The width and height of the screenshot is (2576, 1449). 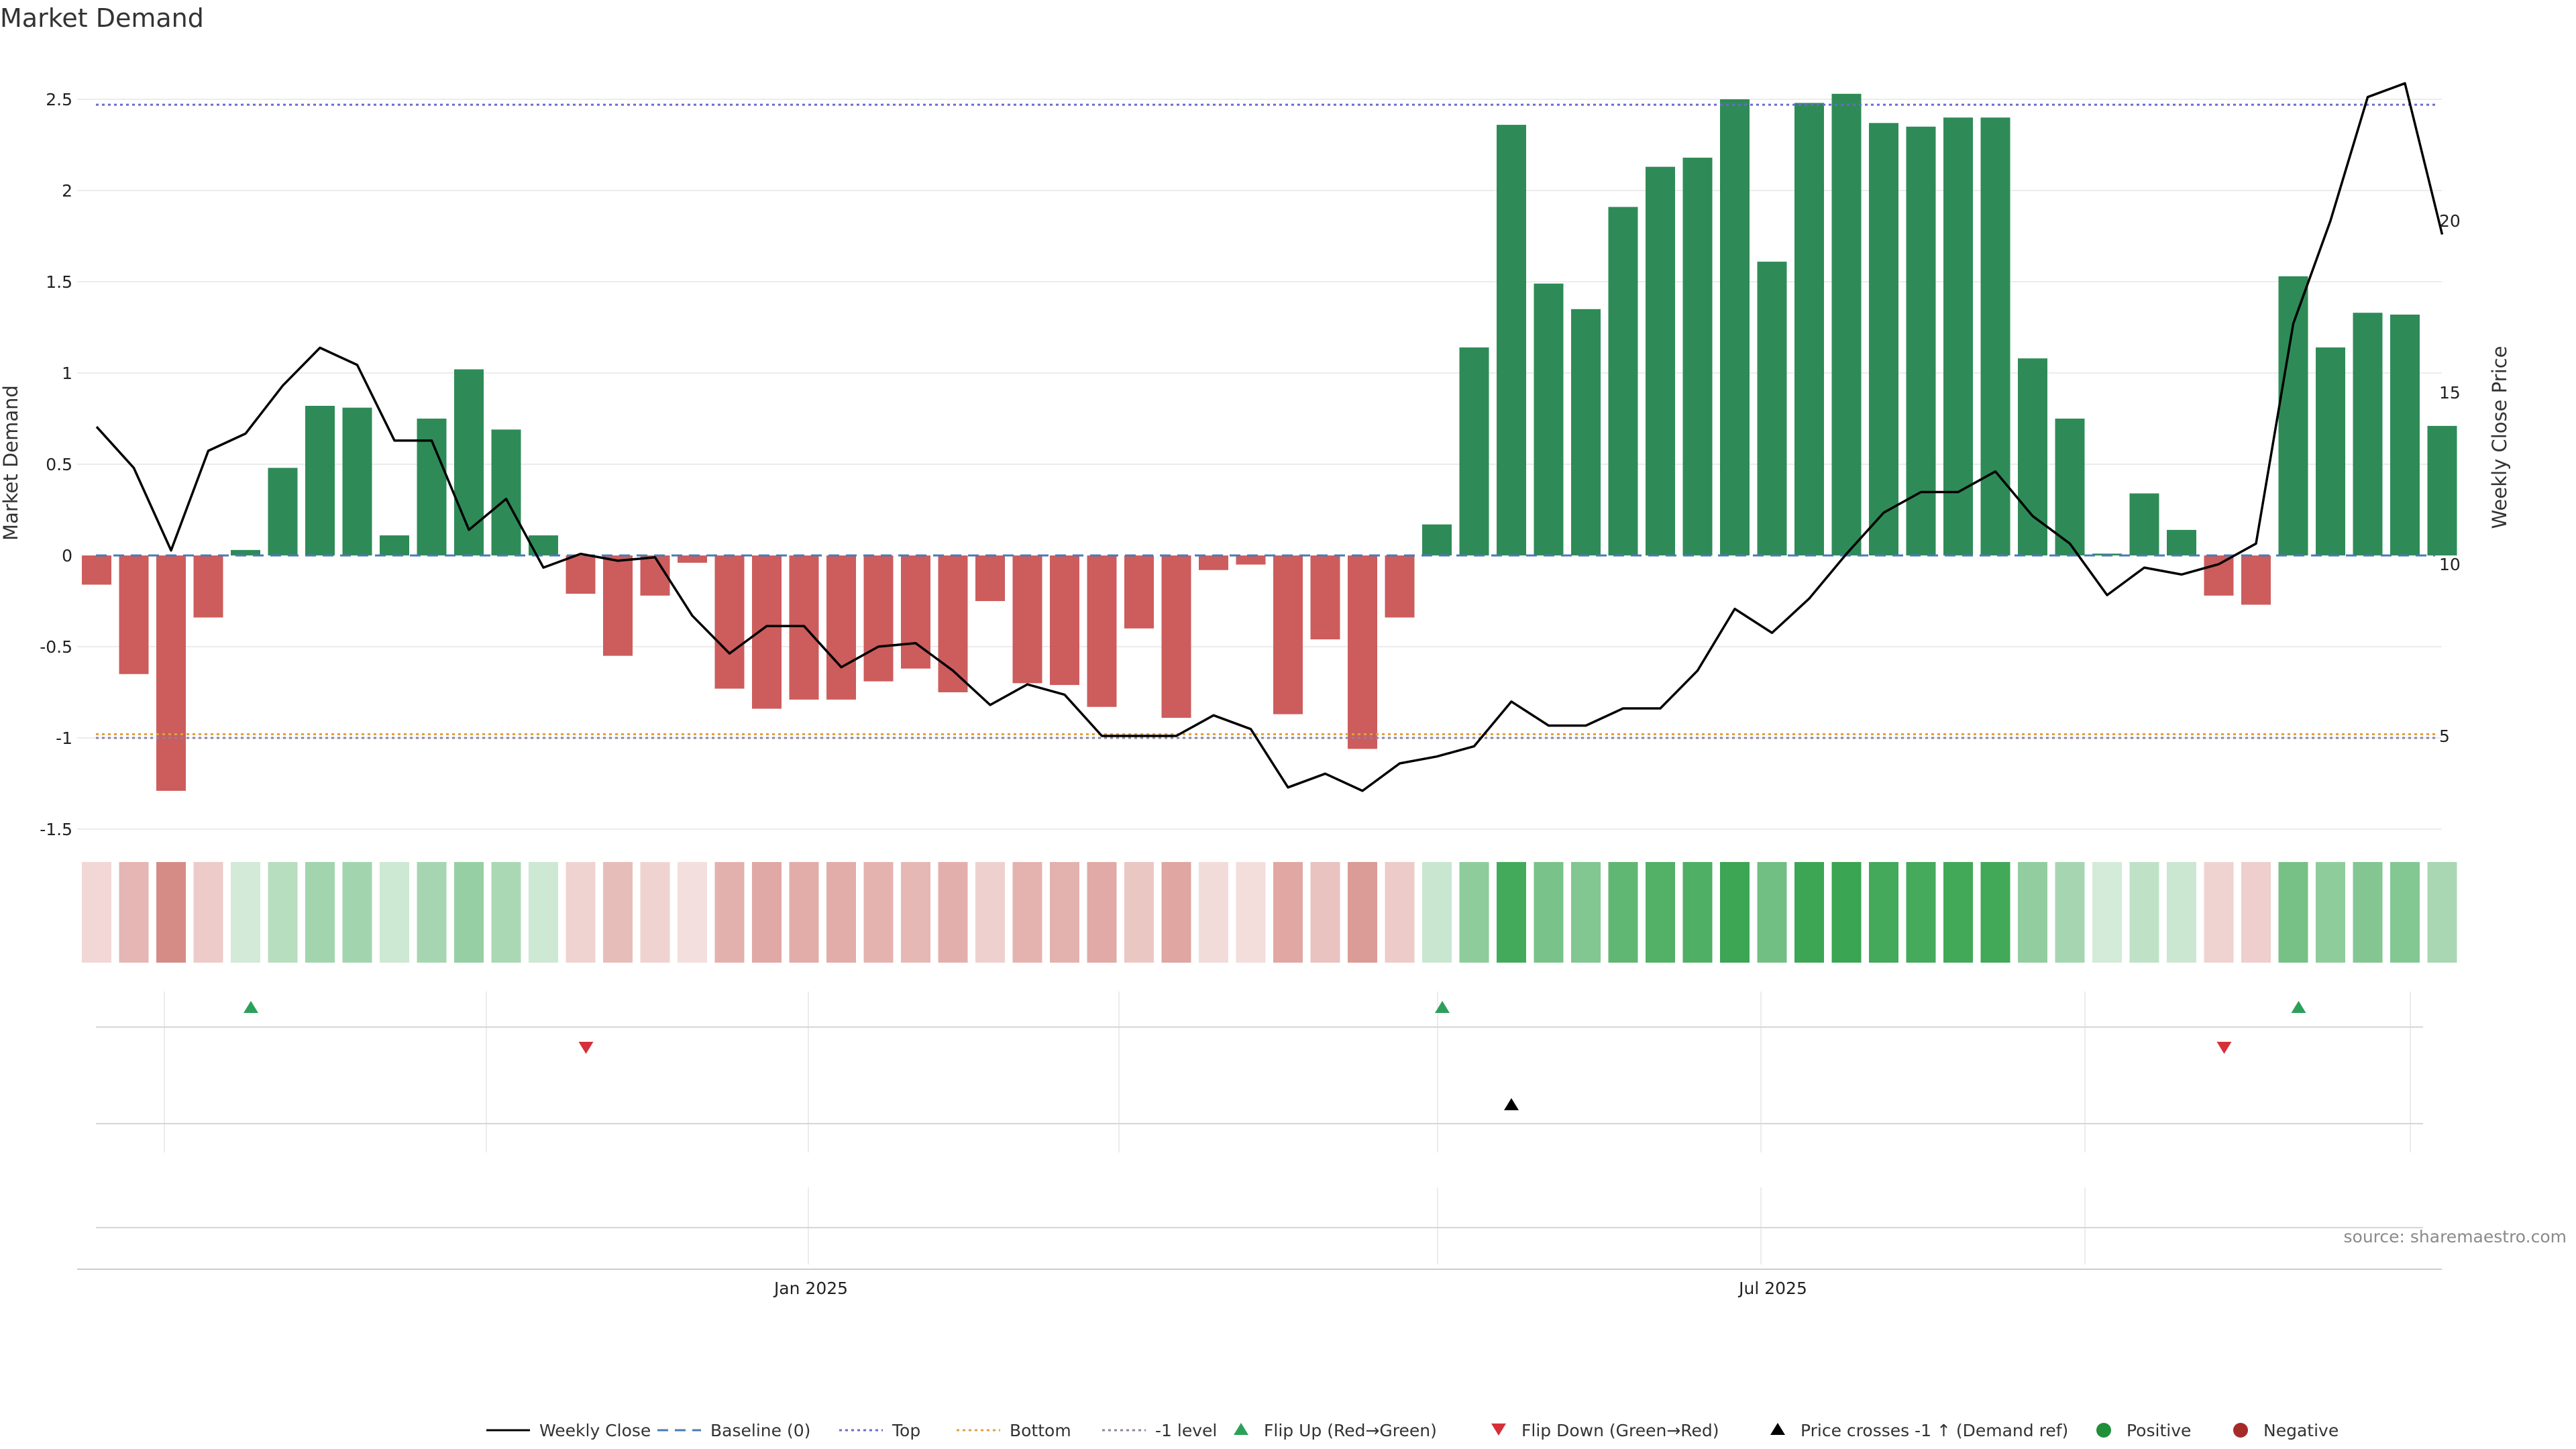 What do you see at coordinates (1350, 1430) in the screenshot?
I see `legend-label: Flip Up (Red→Green)` at bounding box center [1350, 1430].